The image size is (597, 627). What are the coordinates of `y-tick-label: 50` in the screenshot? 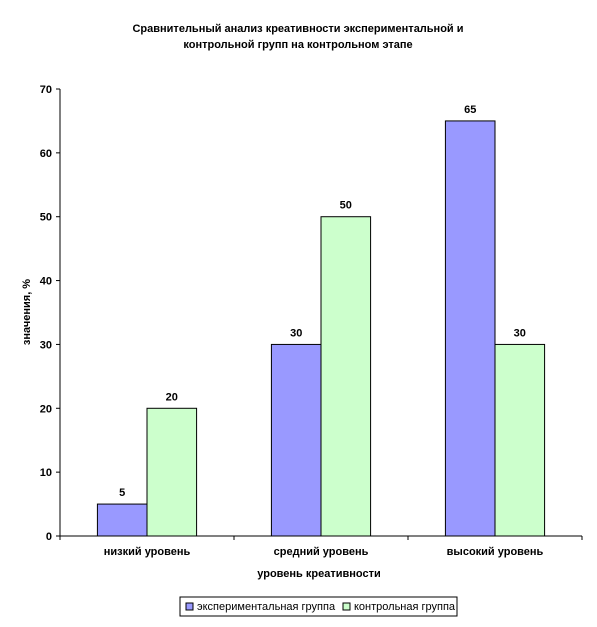 It's located at (46, 218).